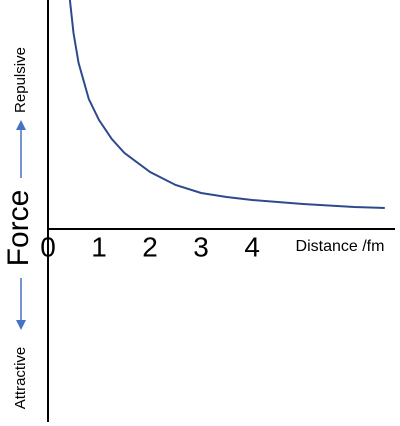 The image size is (400, 426). I want to click on annotation: Attractive, so click(20, 378).